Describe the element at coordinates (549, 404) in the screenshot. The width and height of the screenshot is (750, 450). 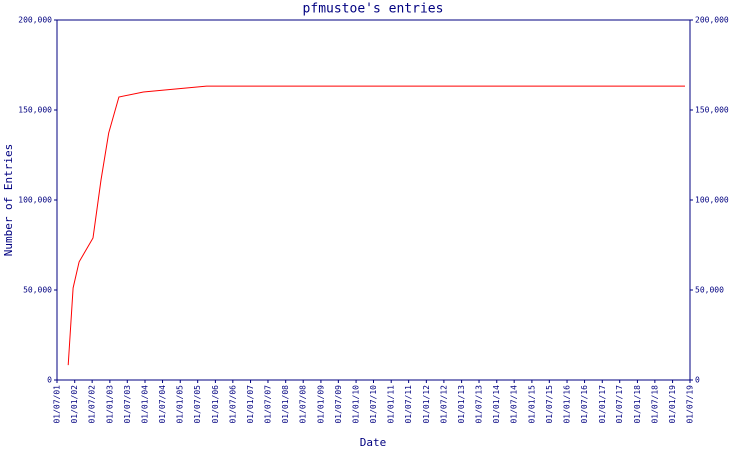
I see `x-tick-label: 01/07/15` at that location.